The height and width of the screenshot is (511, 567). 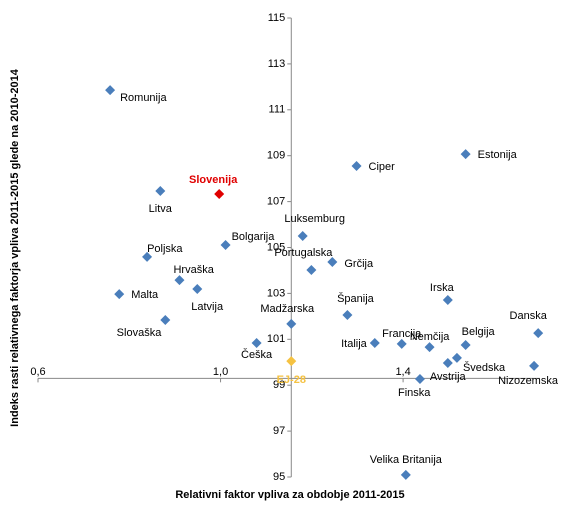 I want to click on y-tick-label: 101, so click(x=276, y=339).